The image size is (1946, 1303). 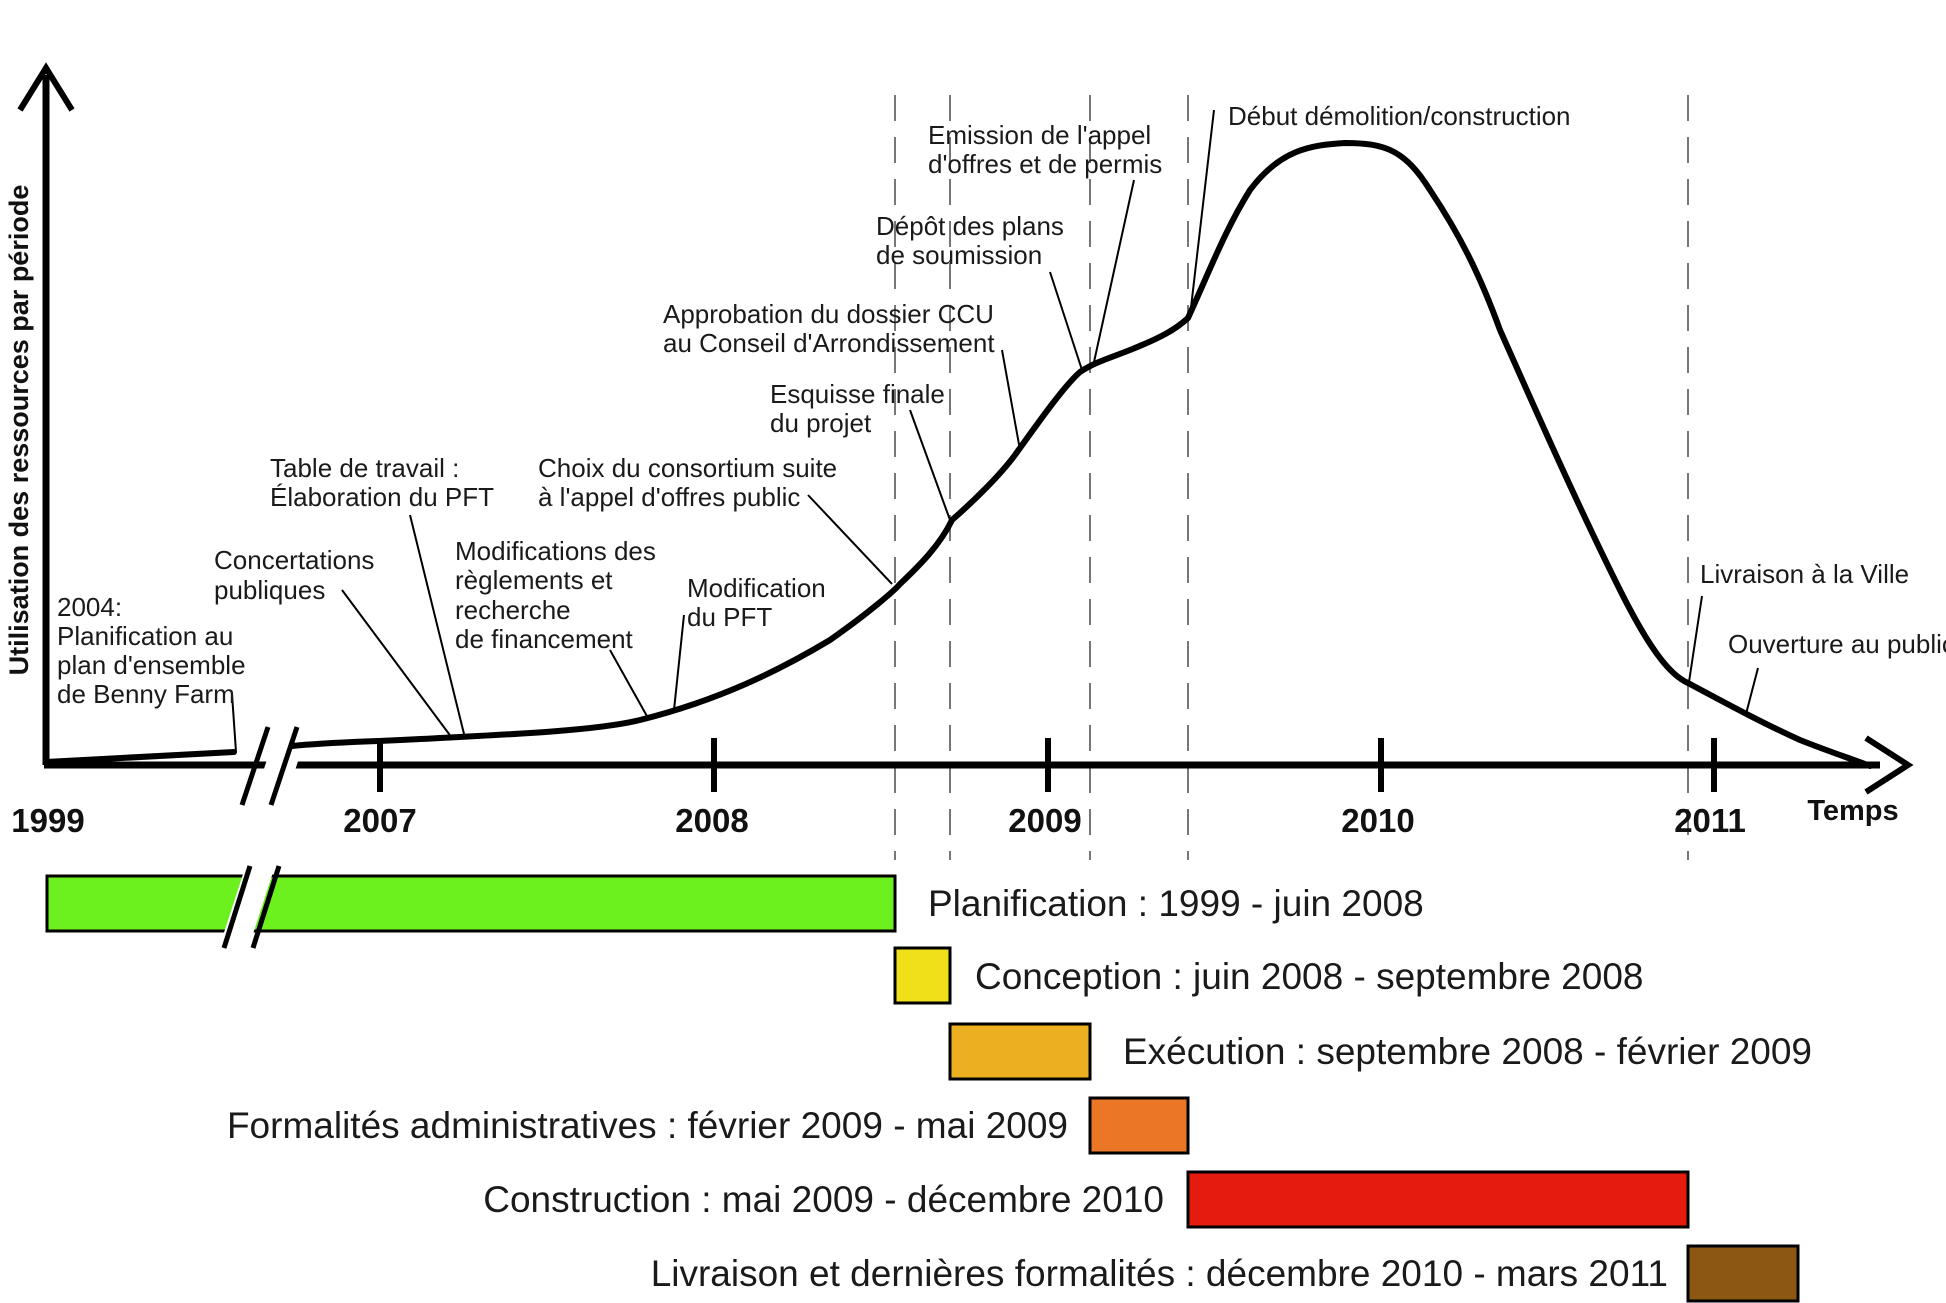 I want to click on leader-choix-consortium, so click(x=850, y=539).